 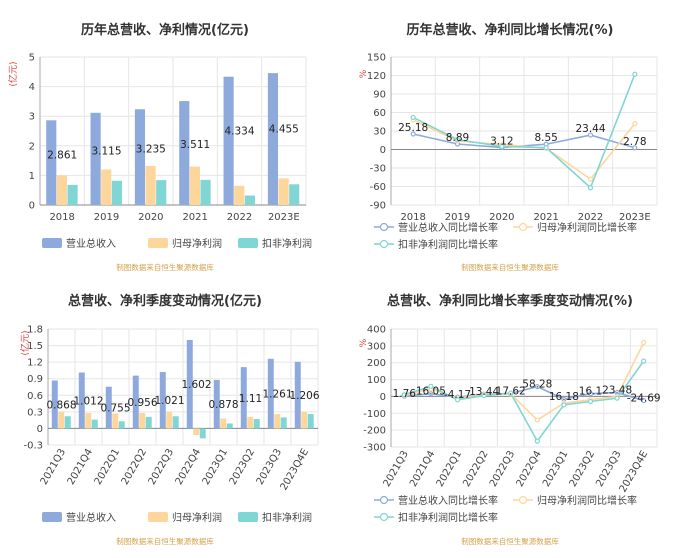 I want to click on data-label: 3.115, so click(x=106, y=151).